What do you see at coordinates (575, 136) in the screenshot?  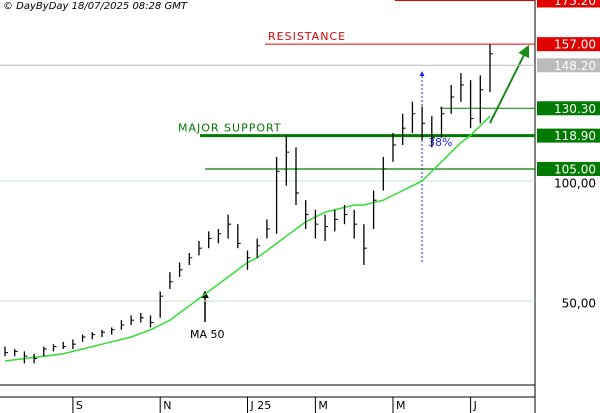 I see `level-label: 118.90` at bounding box center [575, 136].